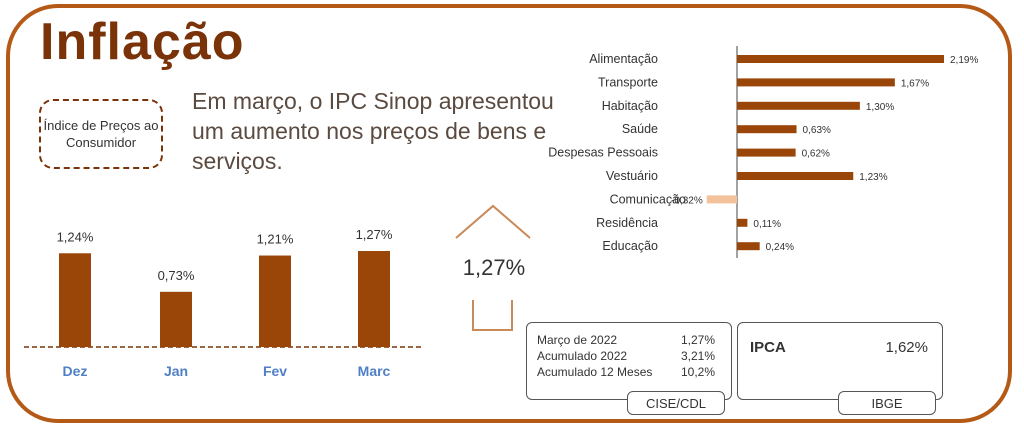  I want to click on ipca-source-tag: IBGE, so click(887, 403).